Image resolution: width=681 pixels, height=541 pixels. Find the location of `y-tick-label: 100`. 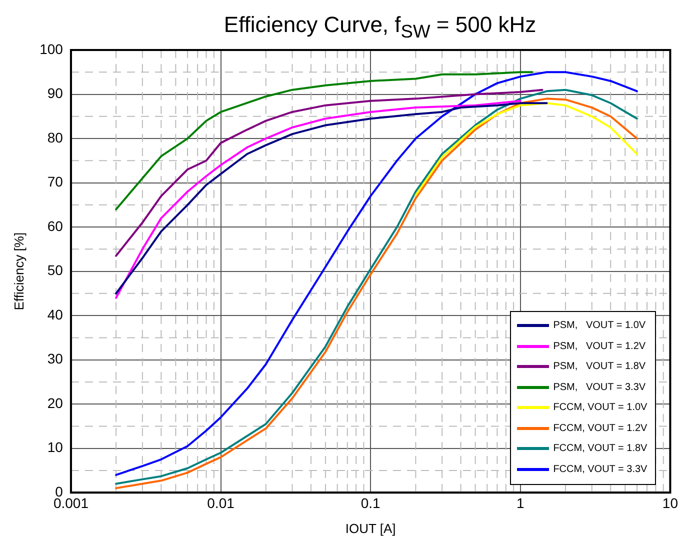

y-tick-label: 100 is located at coordinates (52, 48).